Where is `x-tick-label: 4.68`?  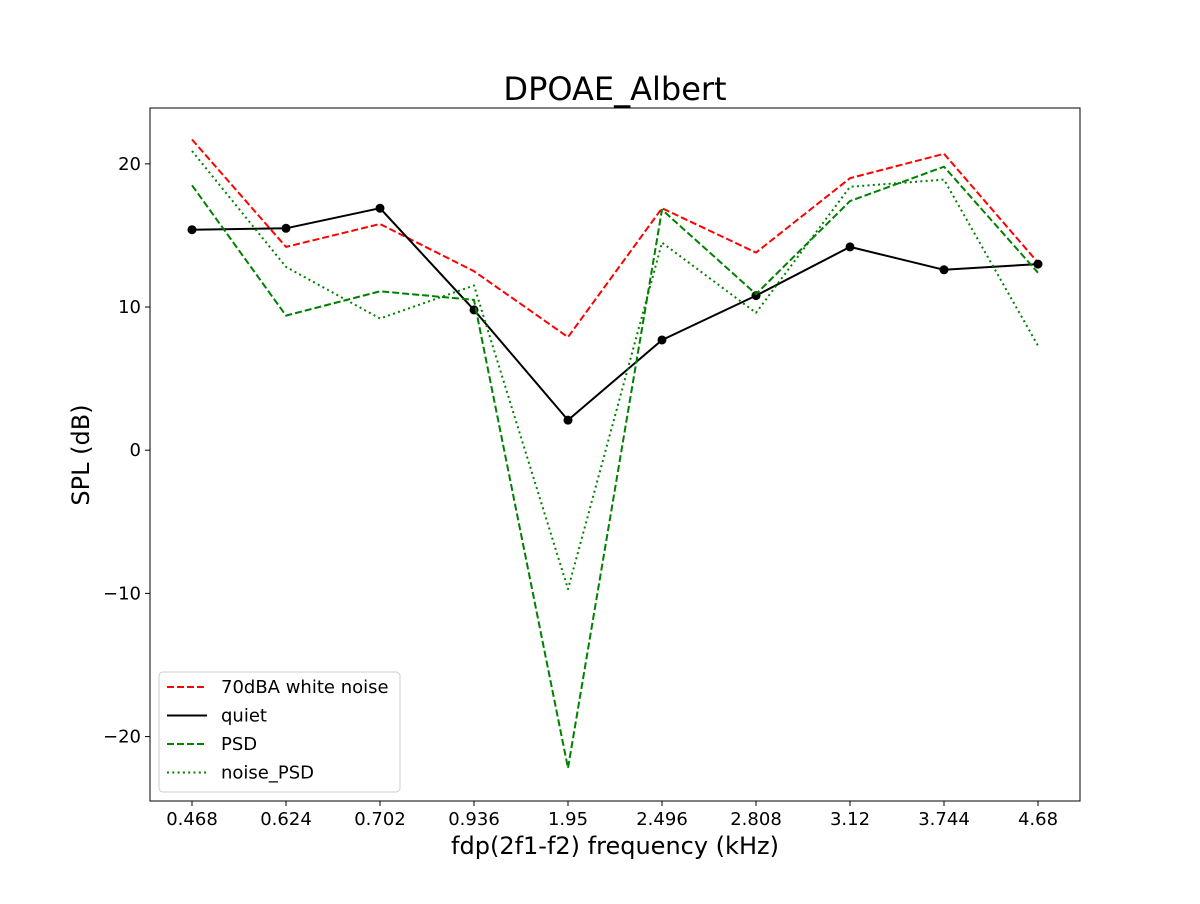 x-tick-label: 4.68 is located at coordinates (1038, 819).